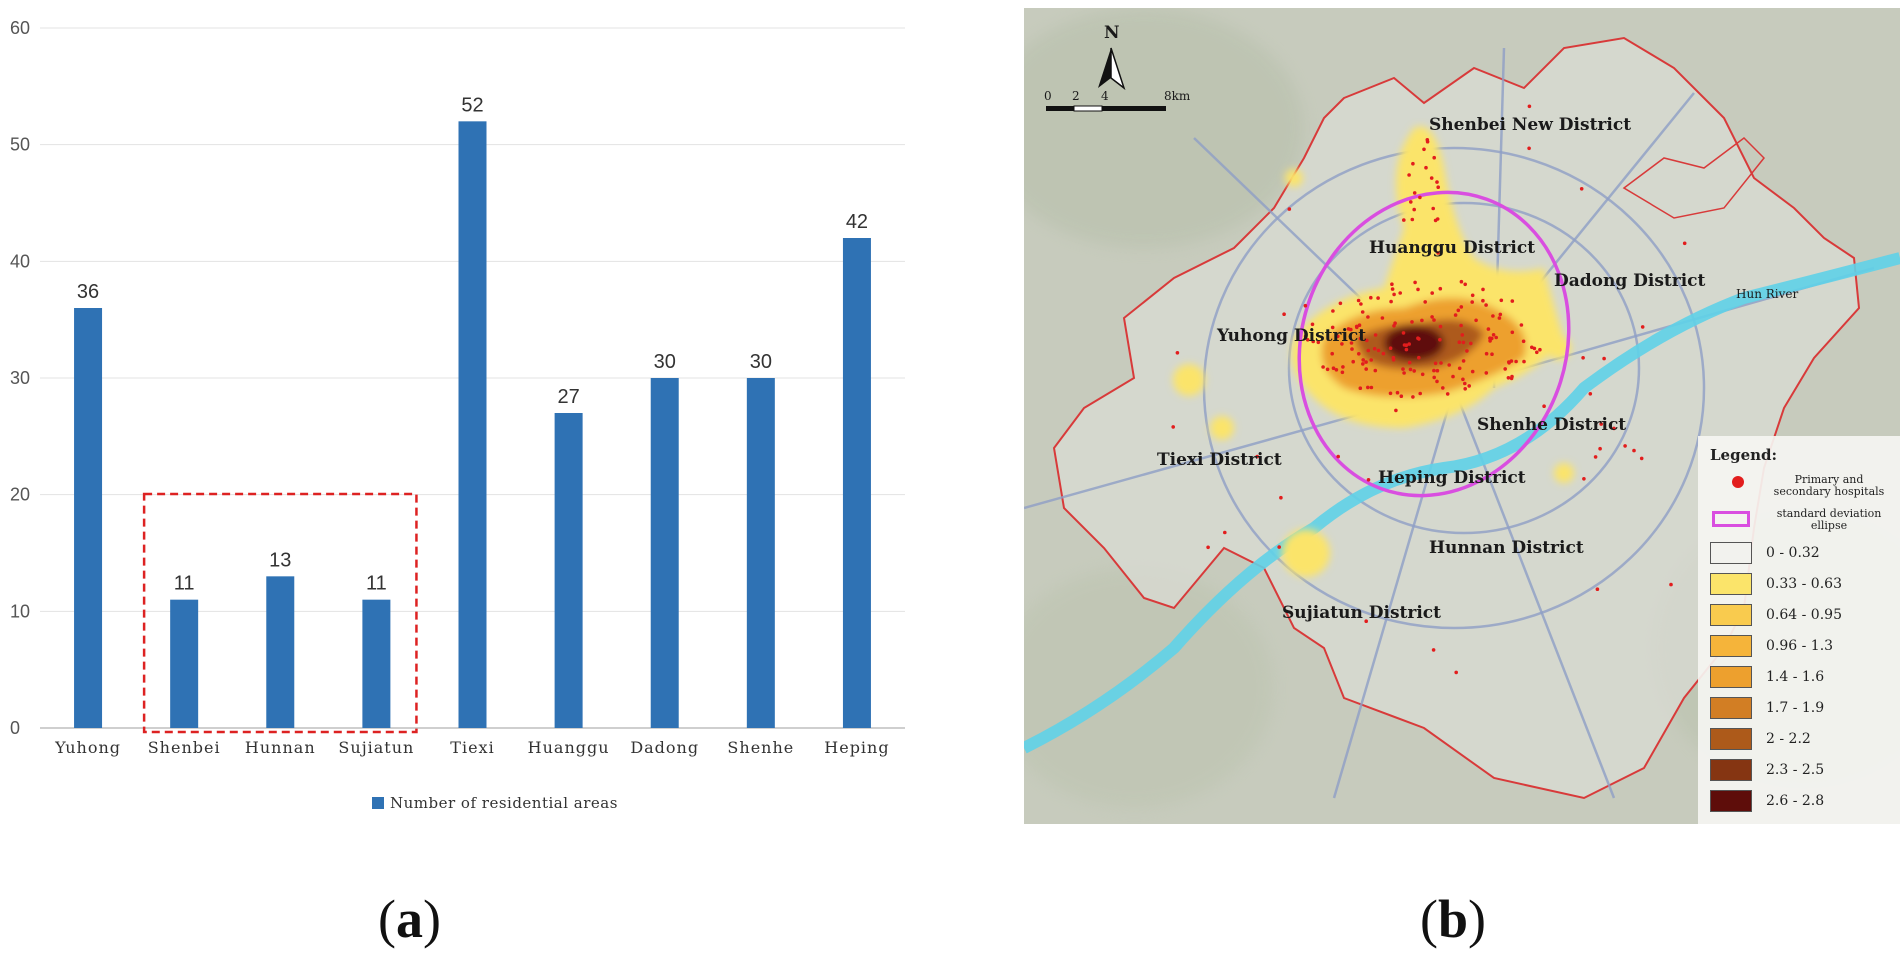 The height and width of the screenshot is (972, 1902). What do you see at coordinates (1118, 69) in the screenshot?
I see `north-arrow-right` at bounding box center [1118, 69].